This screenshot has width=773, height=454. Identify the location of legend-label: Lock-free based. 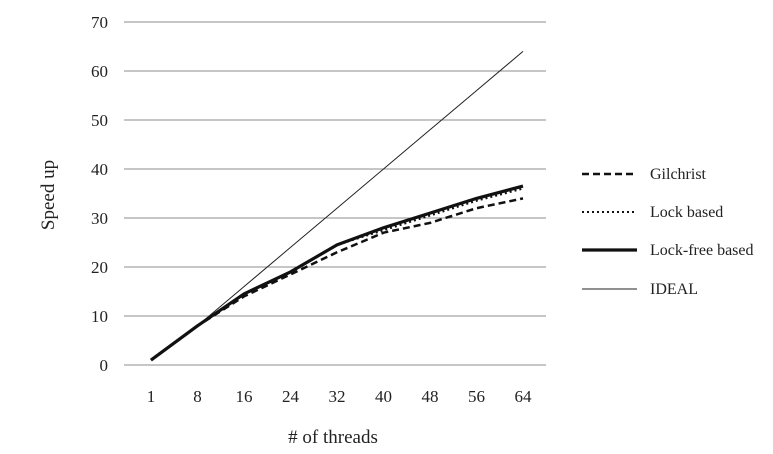
(702, 250).